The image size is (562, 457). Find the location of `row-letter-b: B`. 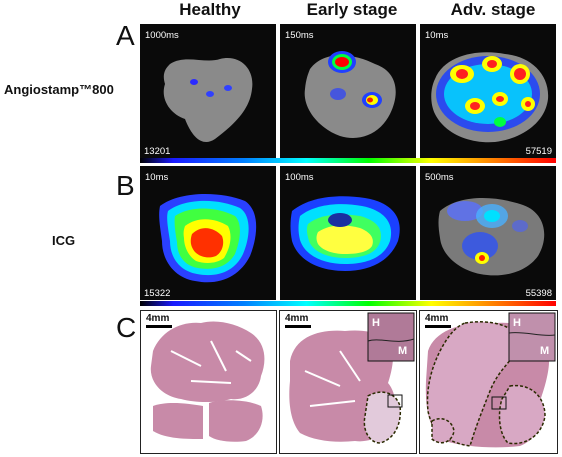

row-letter-b: B is located at coordinates (125, 185).